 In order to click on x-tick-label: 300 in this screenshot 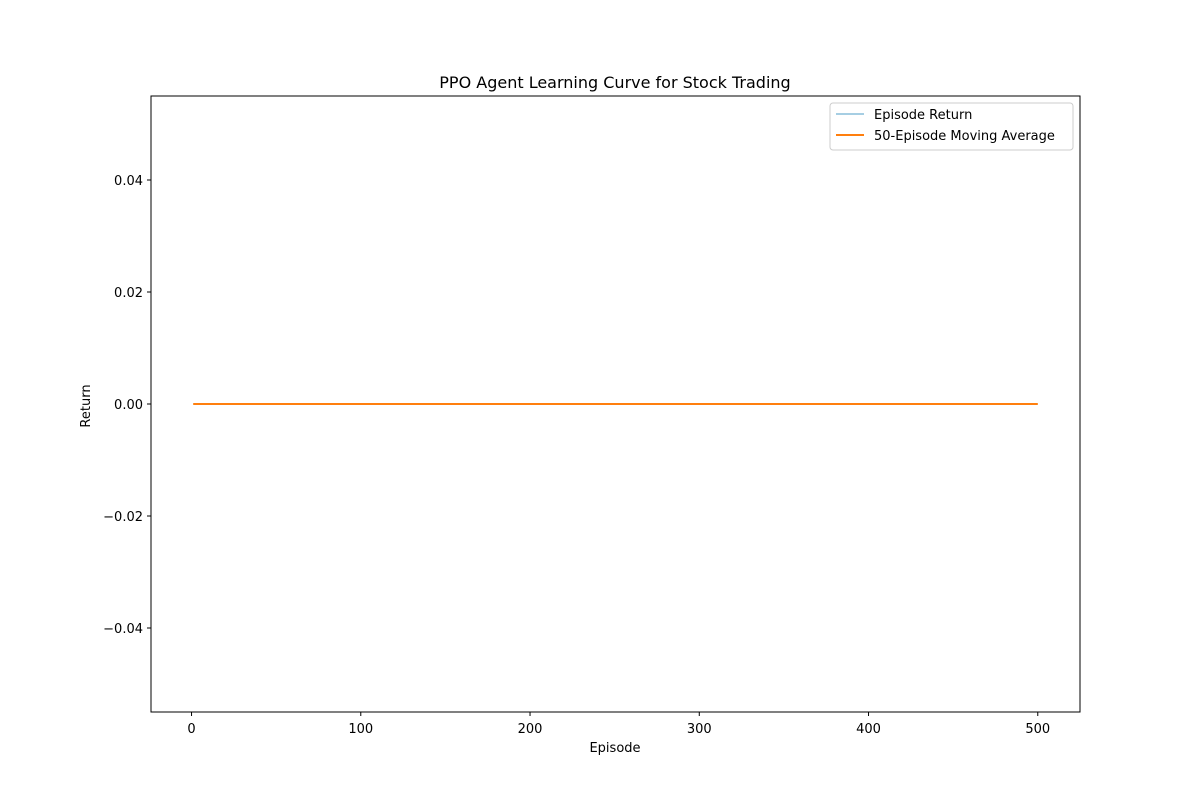, I will do `click(699, 729)`.